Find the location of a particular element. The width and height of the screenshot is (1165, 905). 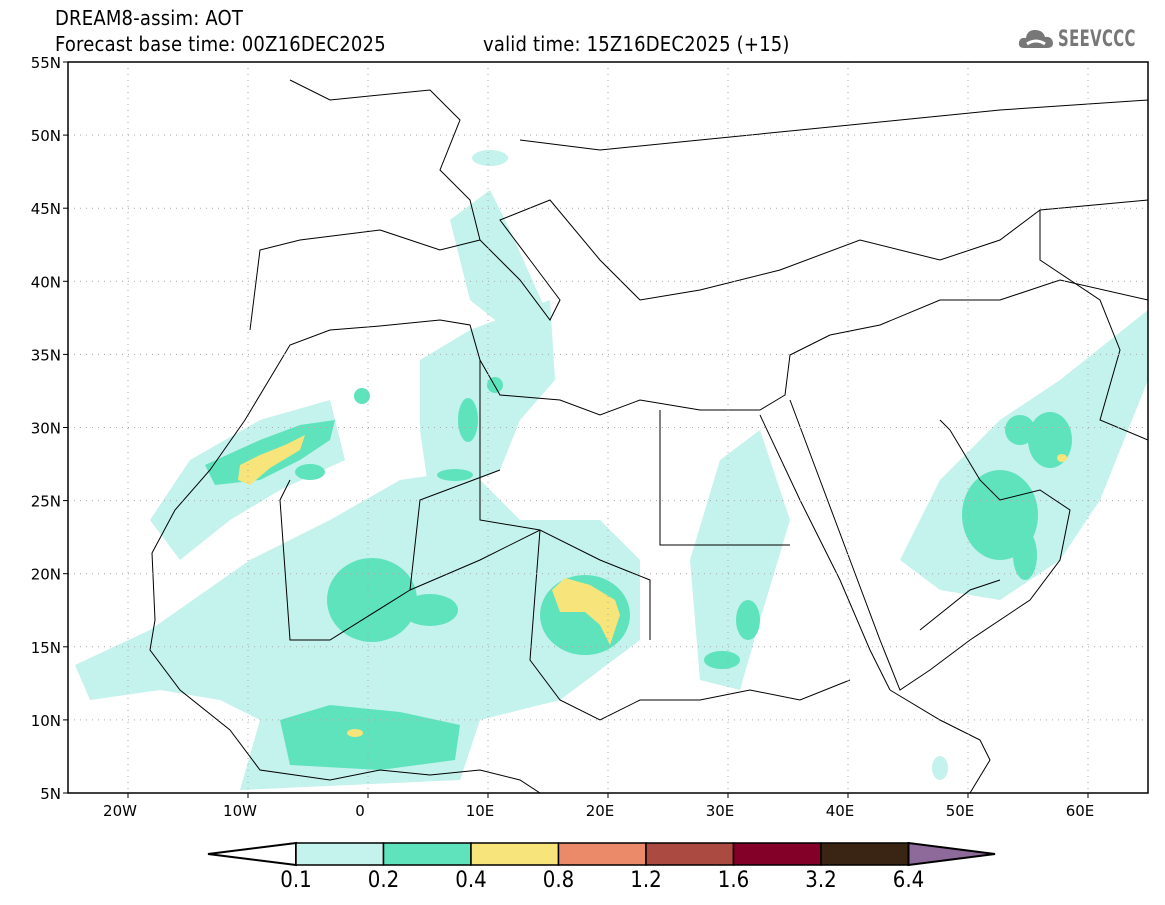

lat-label: 10N is located at coordinates (46, 721).